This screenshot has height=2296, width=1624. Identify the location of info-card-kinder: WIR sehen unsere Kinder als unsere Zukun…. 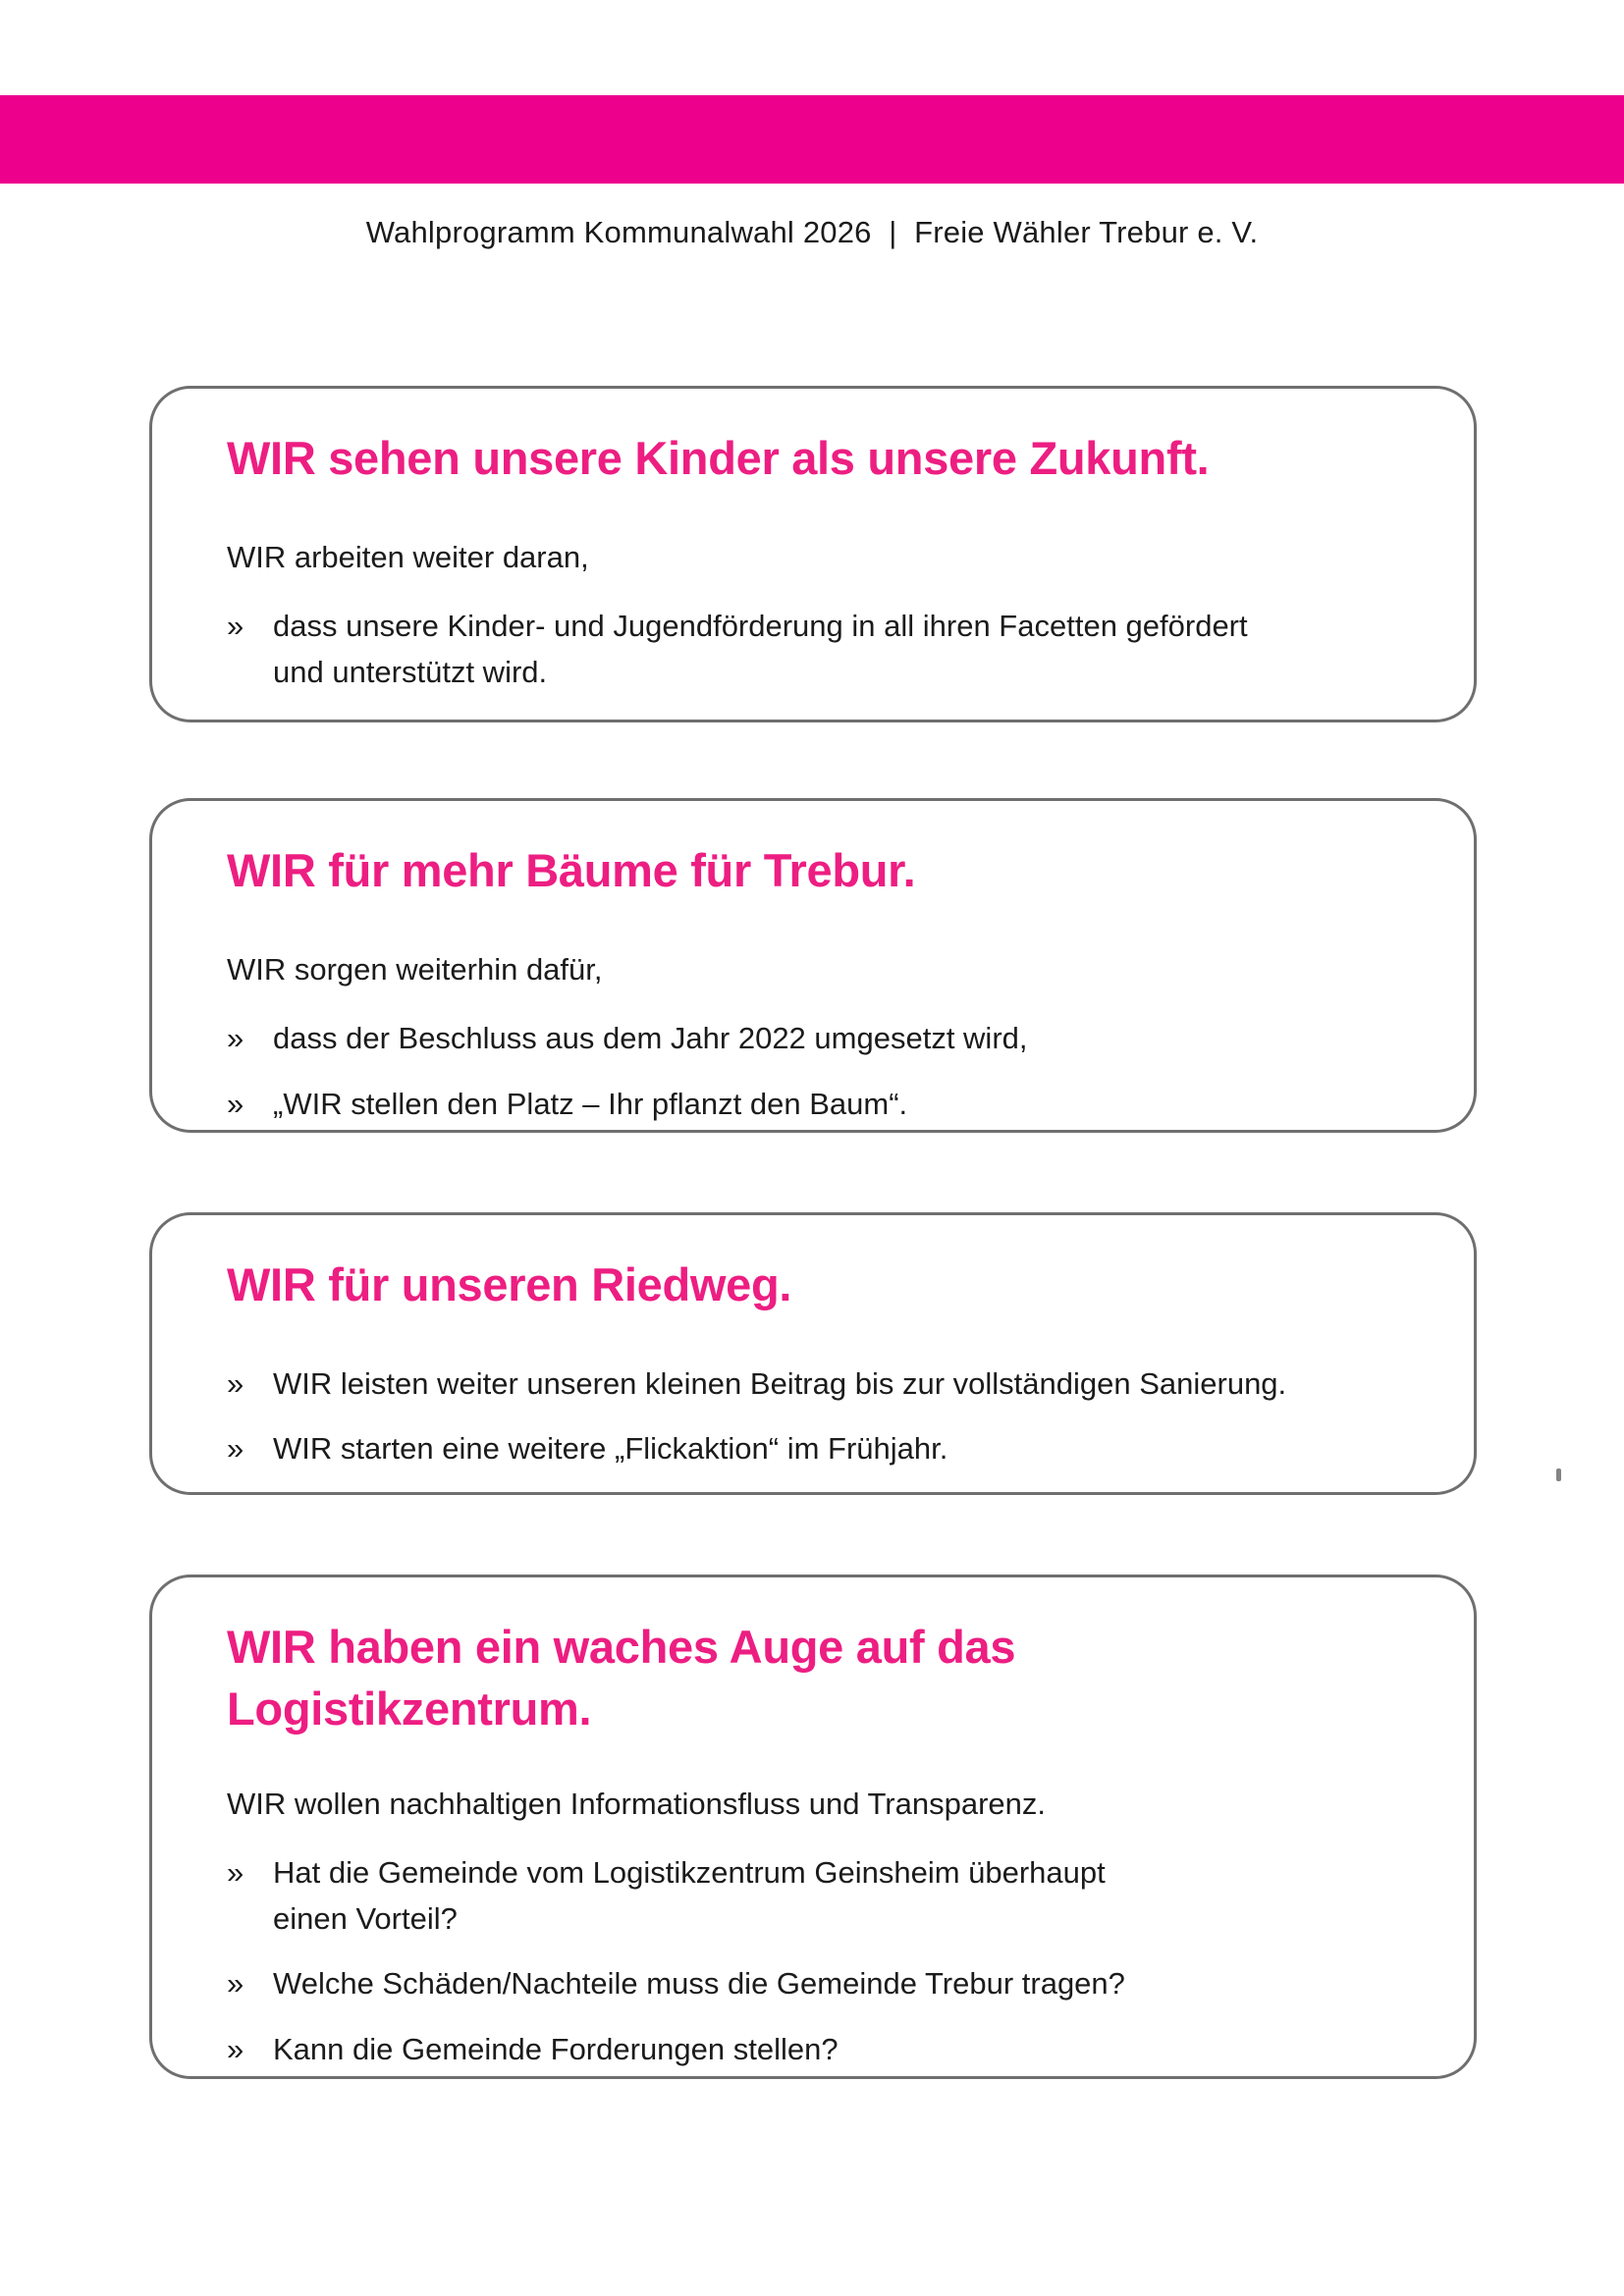
(813, 554).